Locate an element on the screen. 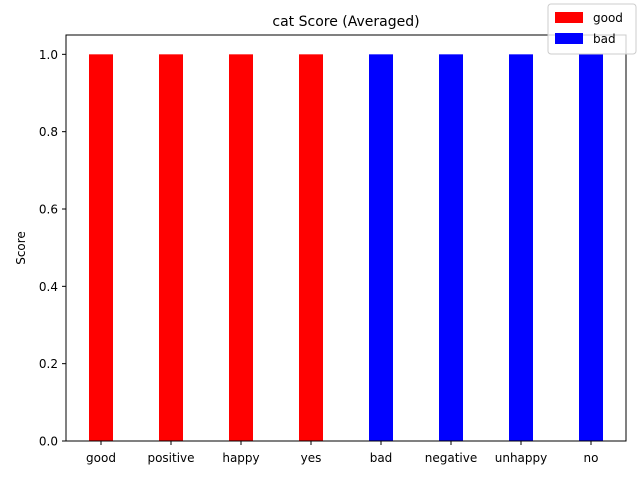 The width and height of the screenshot is (640, 480). y-tick-label: 0.6 is located at coordinates (48, 210).